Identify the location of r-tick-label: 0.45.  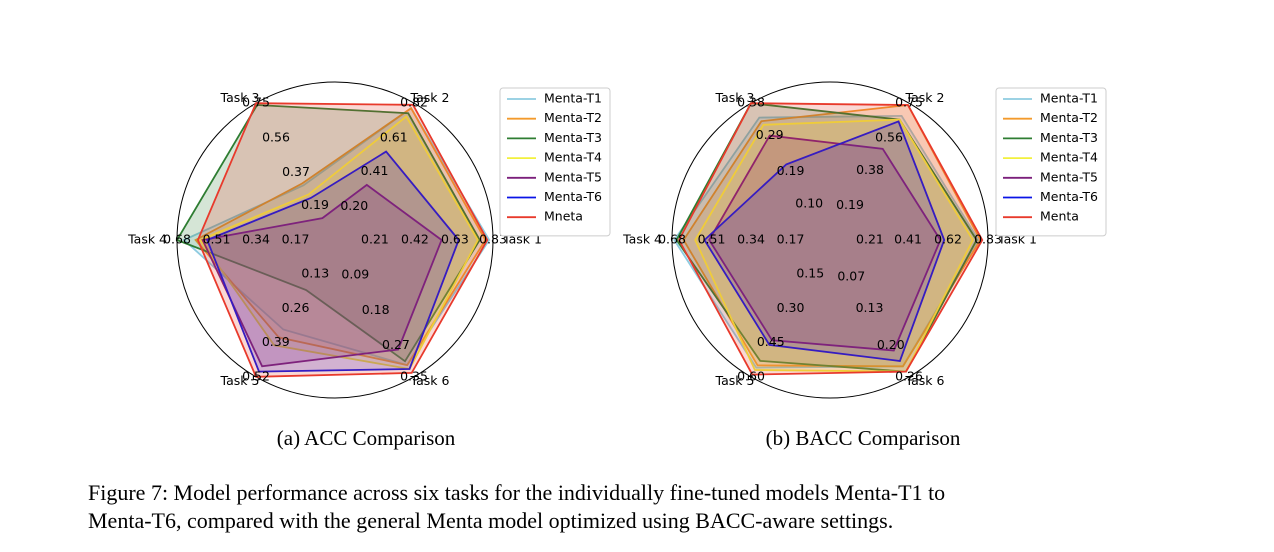
(771, 341).